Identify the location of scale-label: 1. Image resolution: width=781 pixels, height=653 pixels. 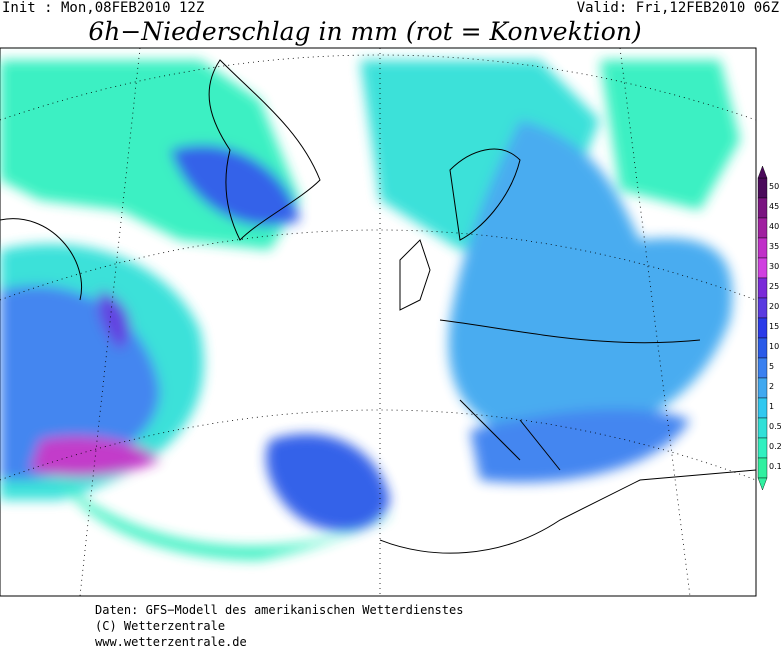
(771, 406).